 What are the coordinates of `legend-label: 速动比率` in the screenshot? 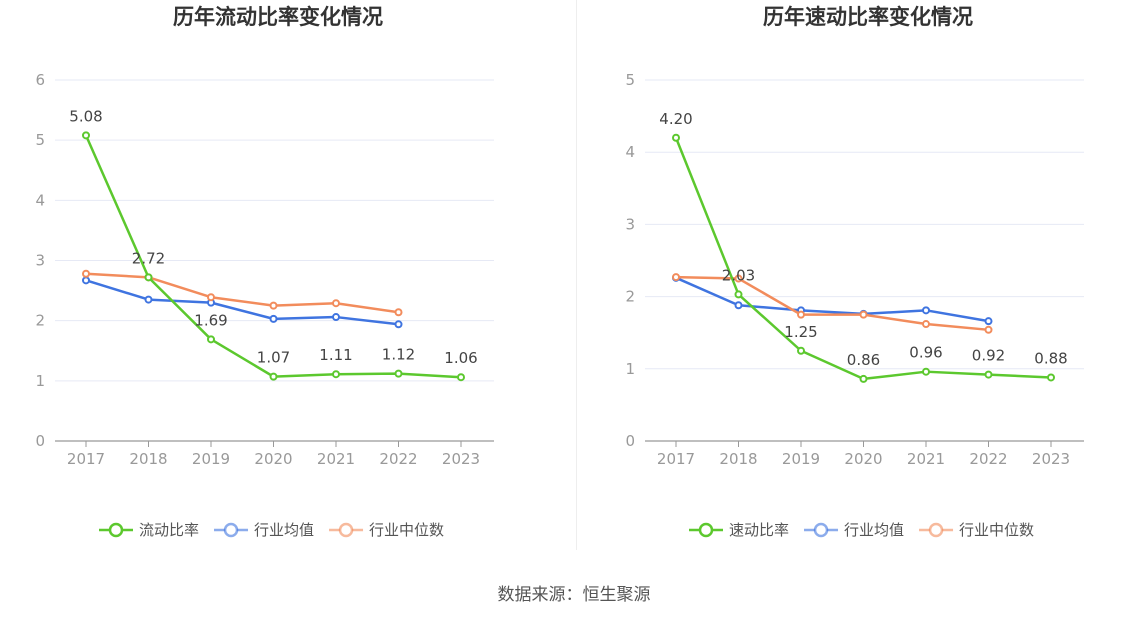 It's located at (759, 530).